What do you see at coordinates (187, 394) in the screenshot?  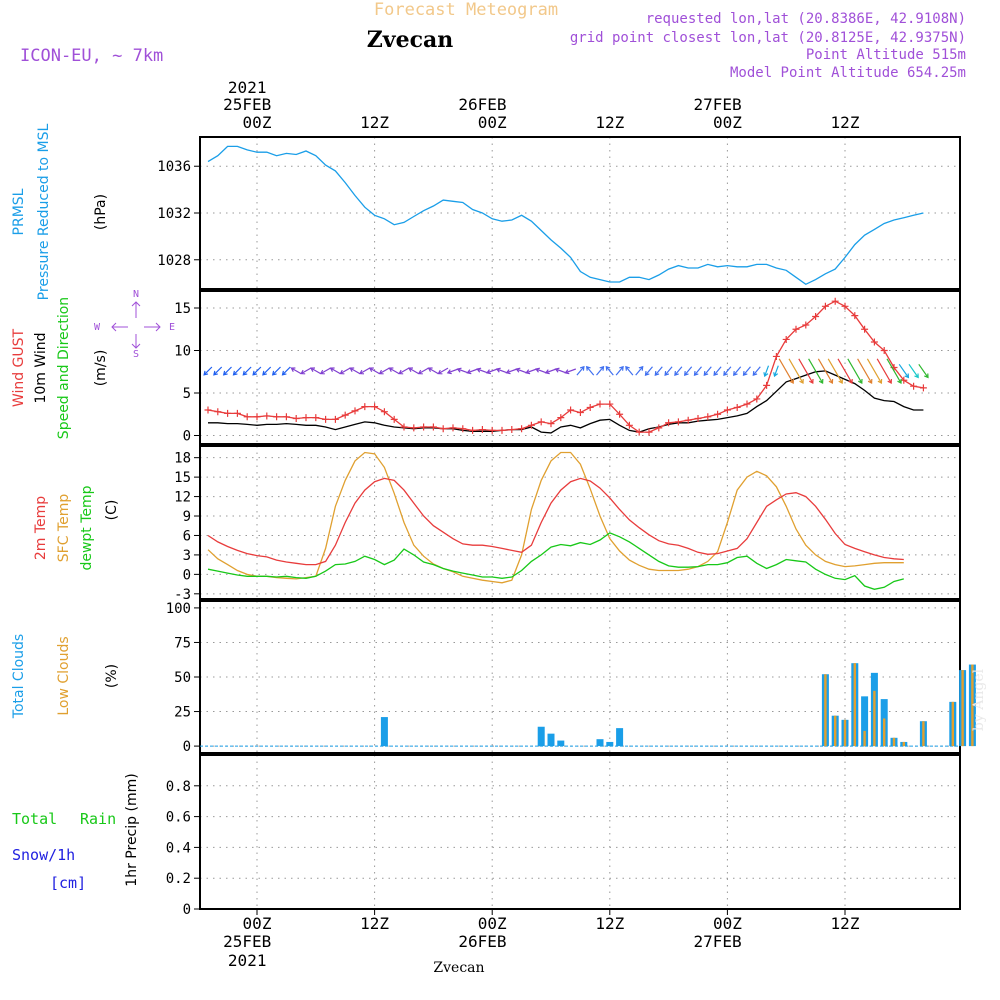 I see `ytick-label-wind: 5` at bounding box center [187, 394].